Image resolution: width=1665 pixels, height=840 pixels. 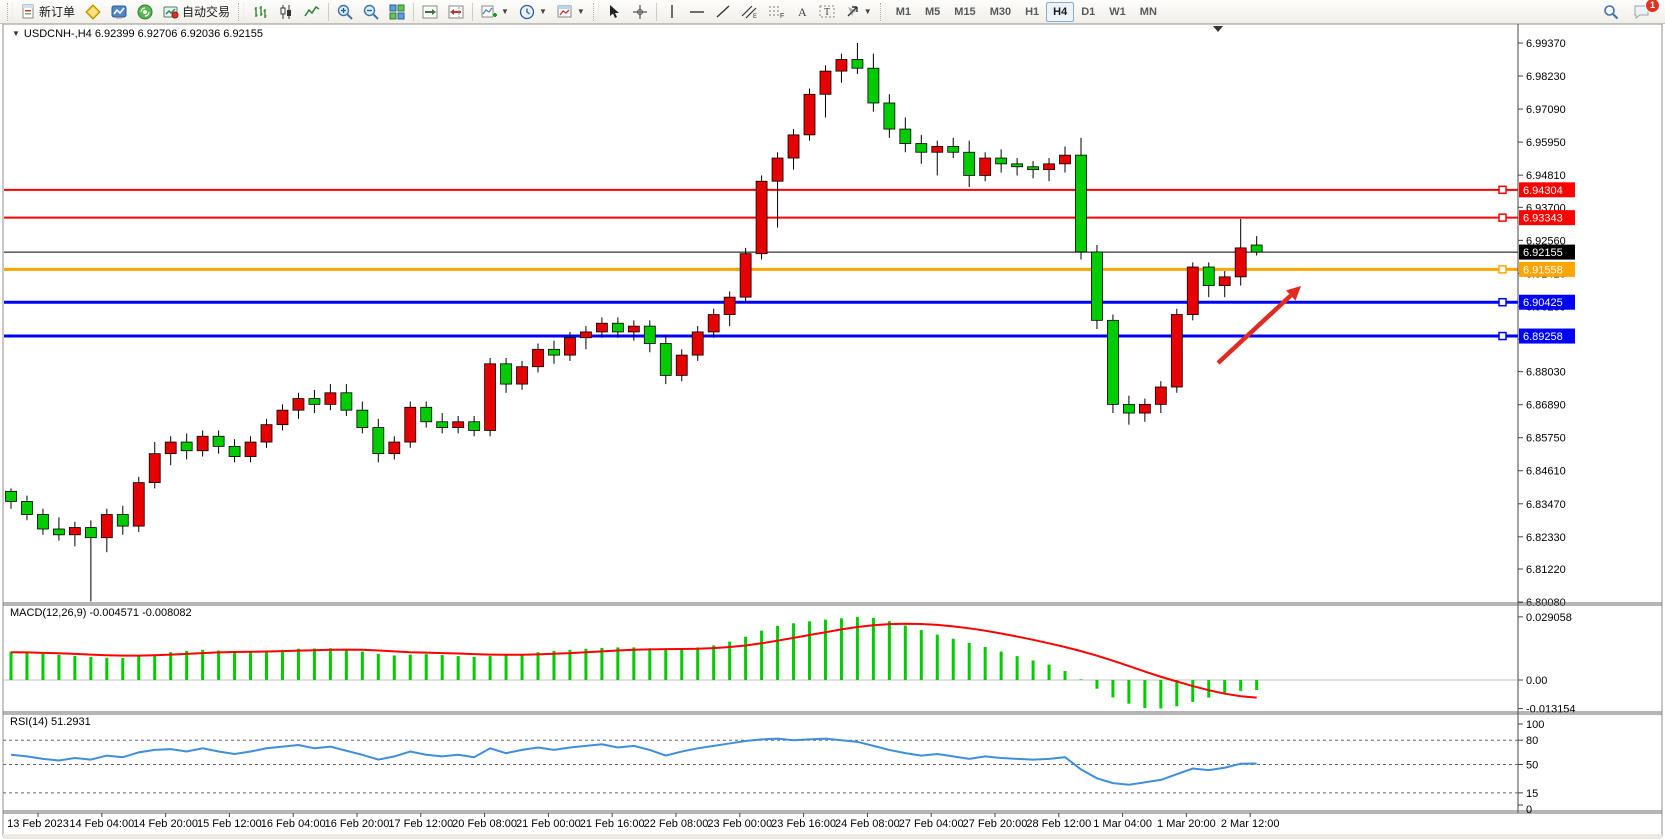 I want to click on candlestick-chart-button, so click(x=286, y=12).